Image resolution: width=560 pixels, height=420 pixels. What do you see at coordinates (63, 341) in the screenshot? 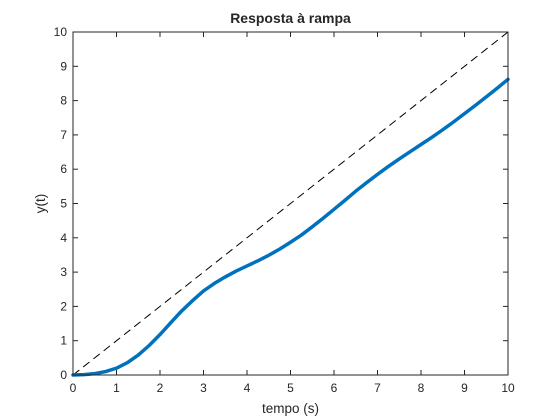
I see `y-tick-label: 1` at bounding box center [63, 341].